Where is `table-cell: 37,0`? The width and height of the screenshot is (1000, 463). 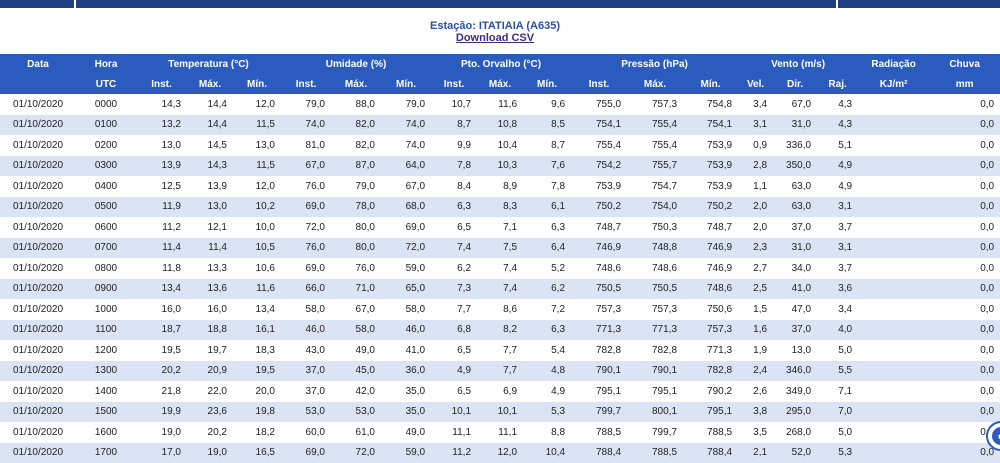
table-cell: 37,0 is located at coordinates (795, 227).